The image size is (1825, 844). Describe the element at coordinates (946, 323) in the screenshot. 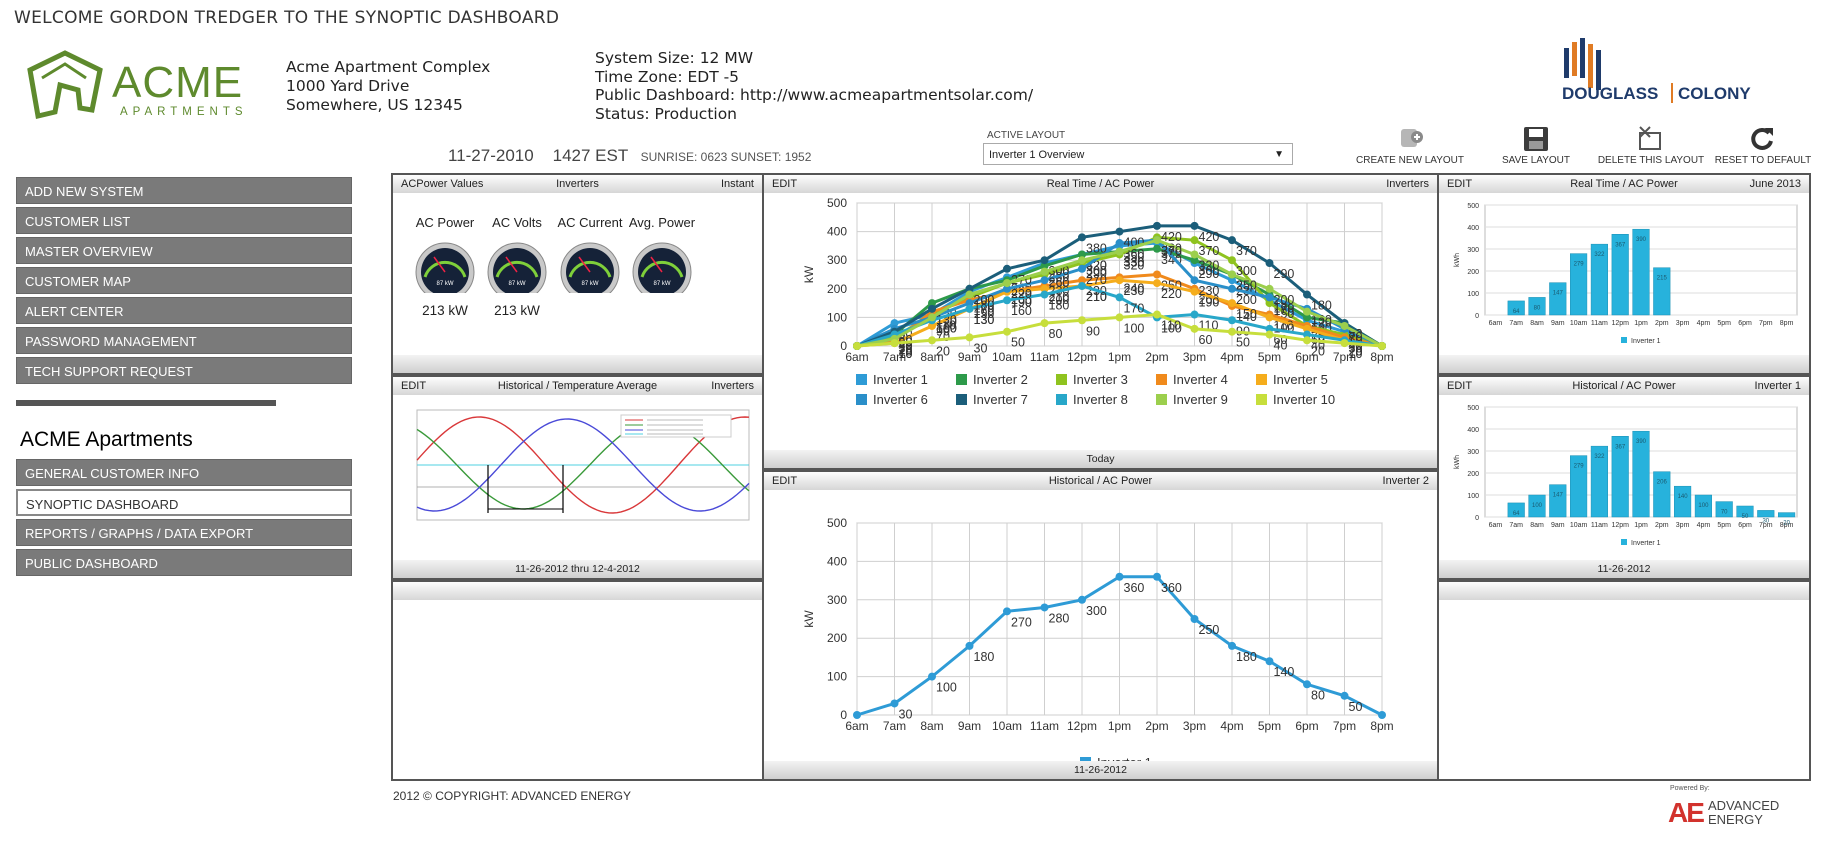

I see `data-label: 120` at that location.